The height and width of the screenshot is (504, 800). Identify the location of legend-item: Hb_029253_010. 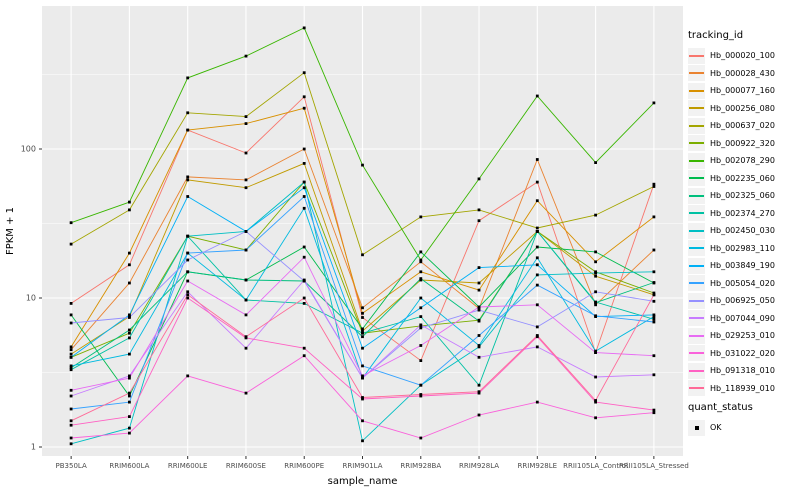
(743, 336).